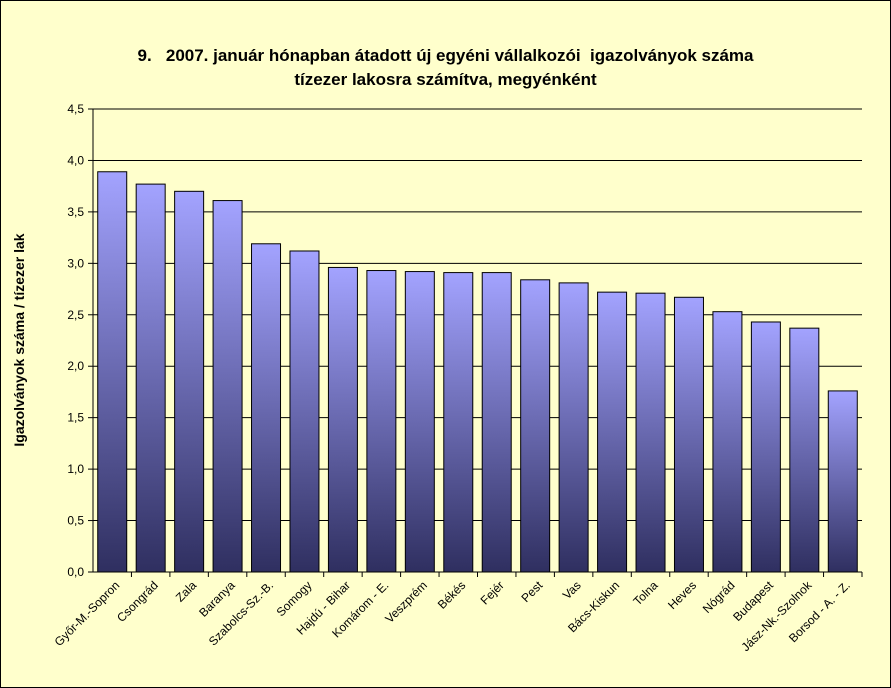  Describe the element at coordinates (75, 521) in the screenshot. I see `y-tick-label: 0,5` at that location.